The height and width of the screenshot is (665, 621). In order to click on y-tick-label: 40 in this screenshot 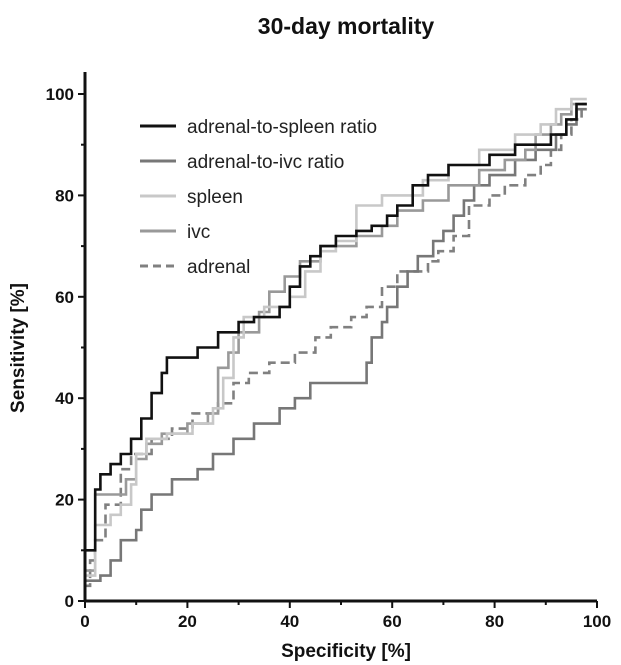, I will do `click(64, 398)`.